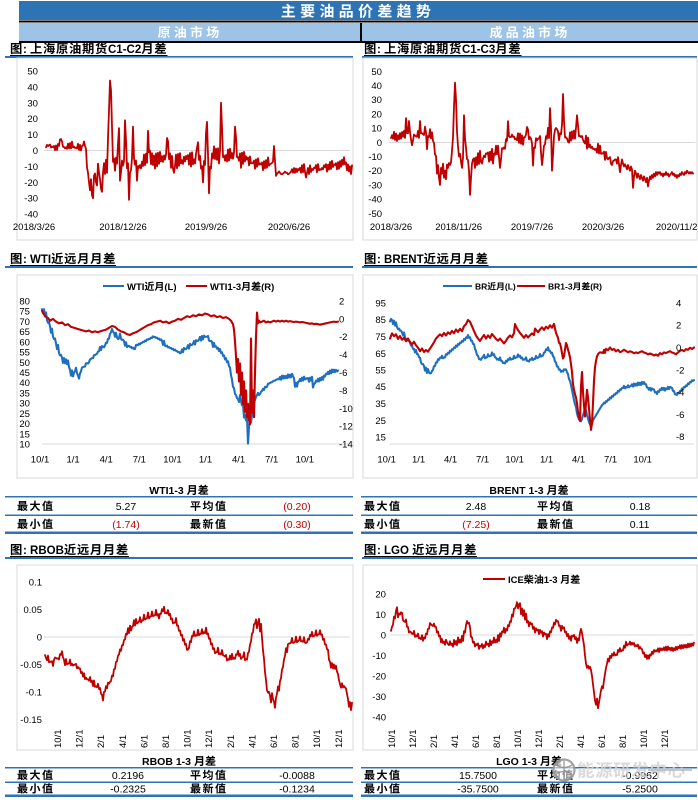 The width and height of the screenshot is (698, 800). What do you see at coordinates (475, 525) in the screenshot?
I see `svg-text: (7.25)` at bounding box center [475, 525].